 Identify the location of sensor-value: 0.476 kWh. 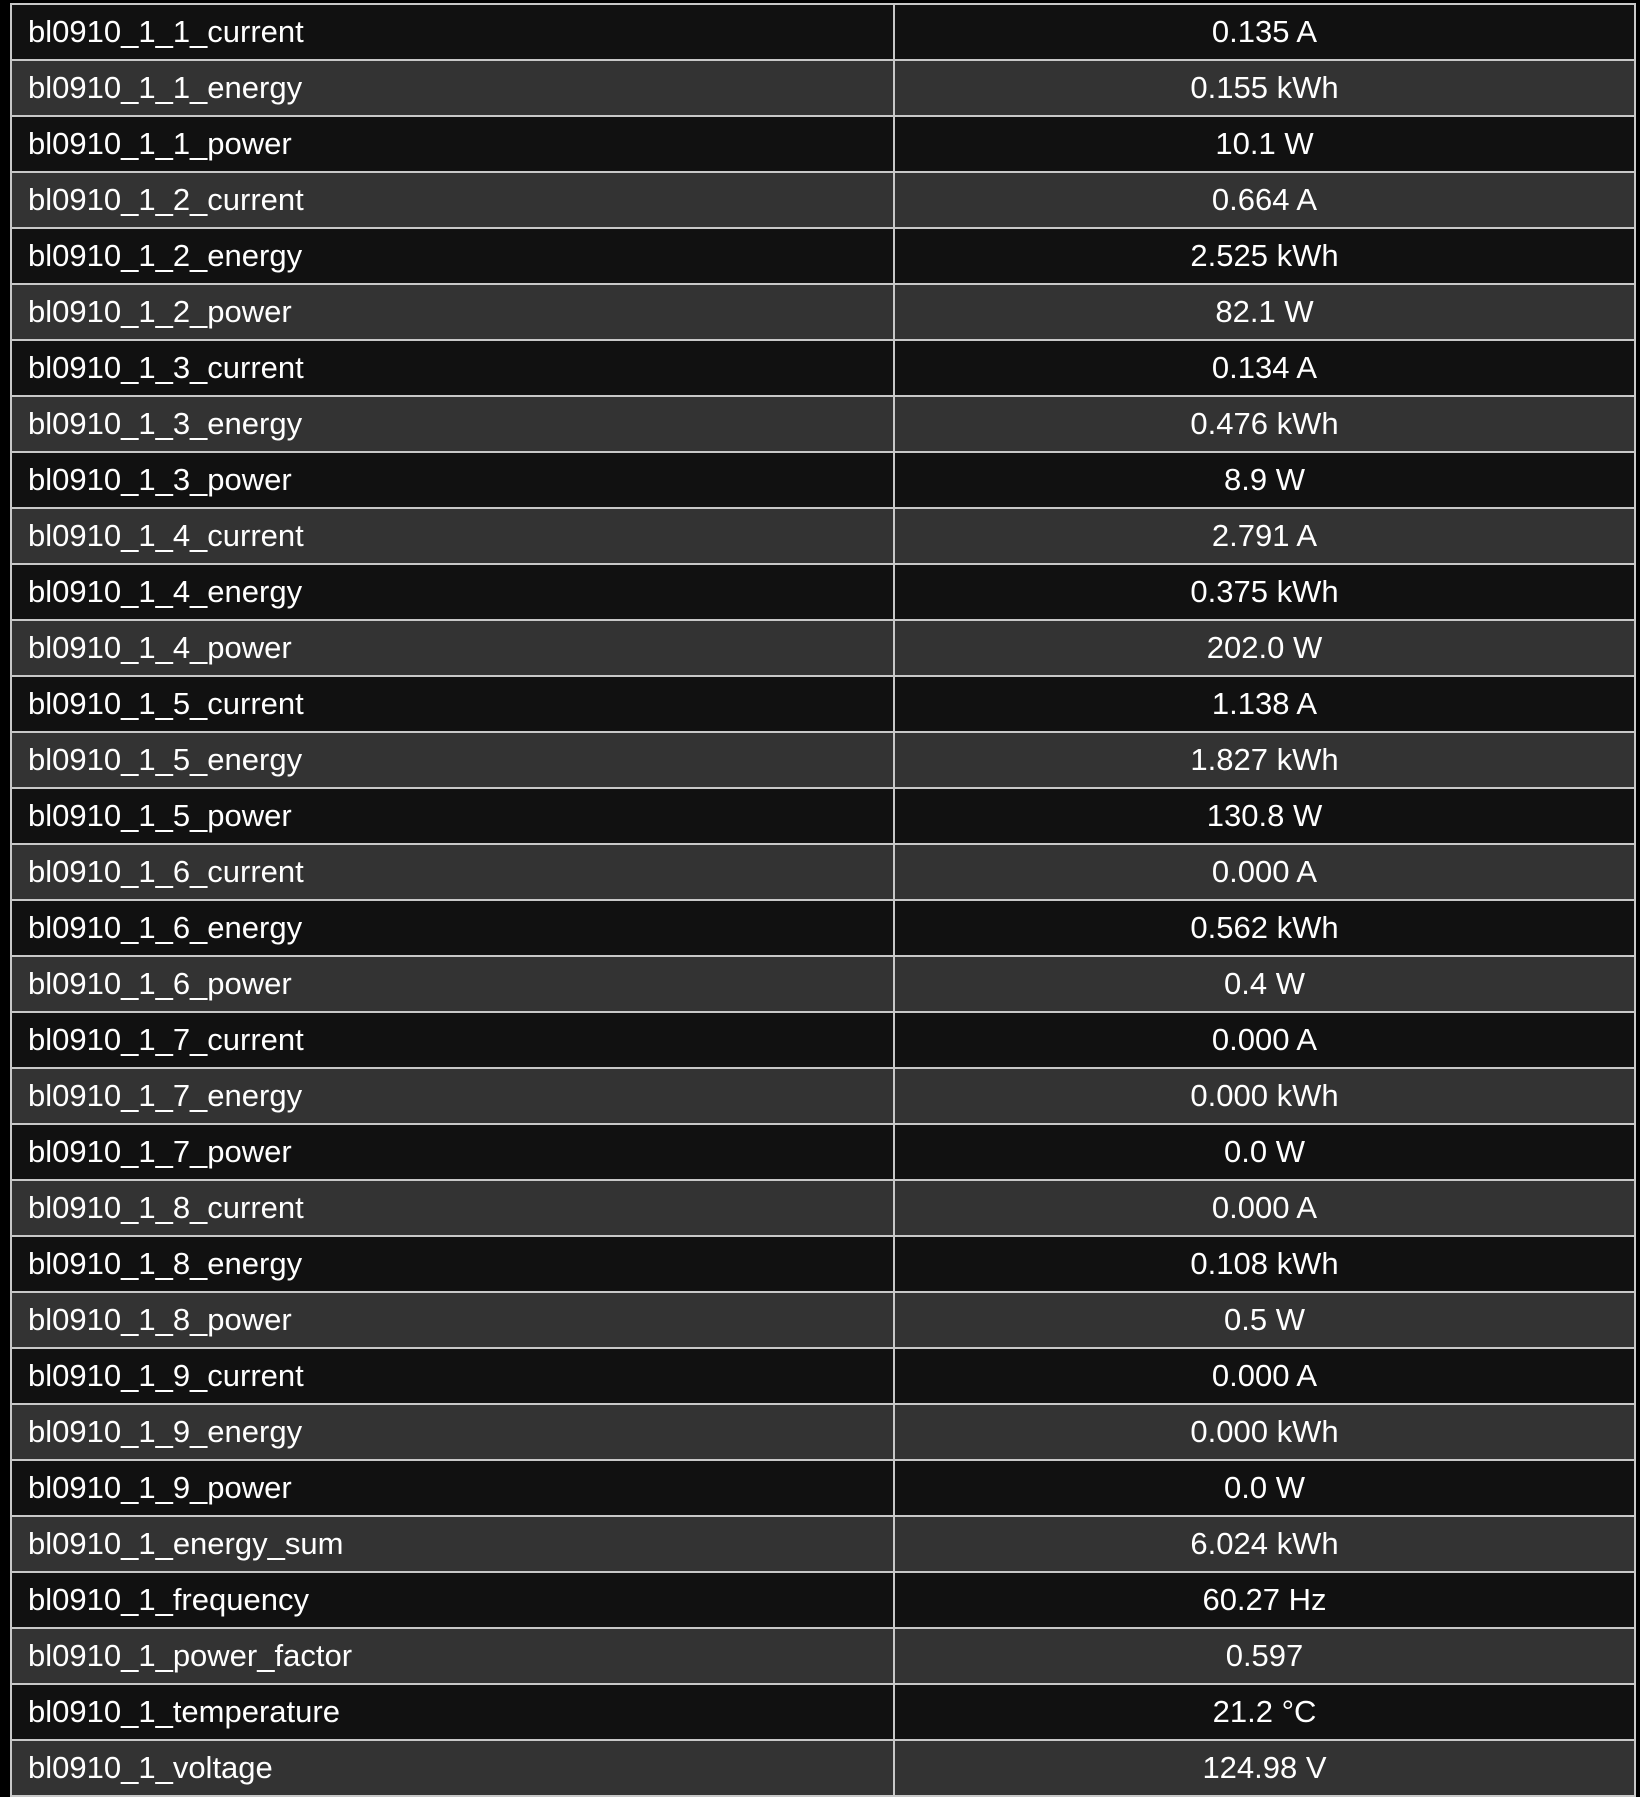
(1264, 423).